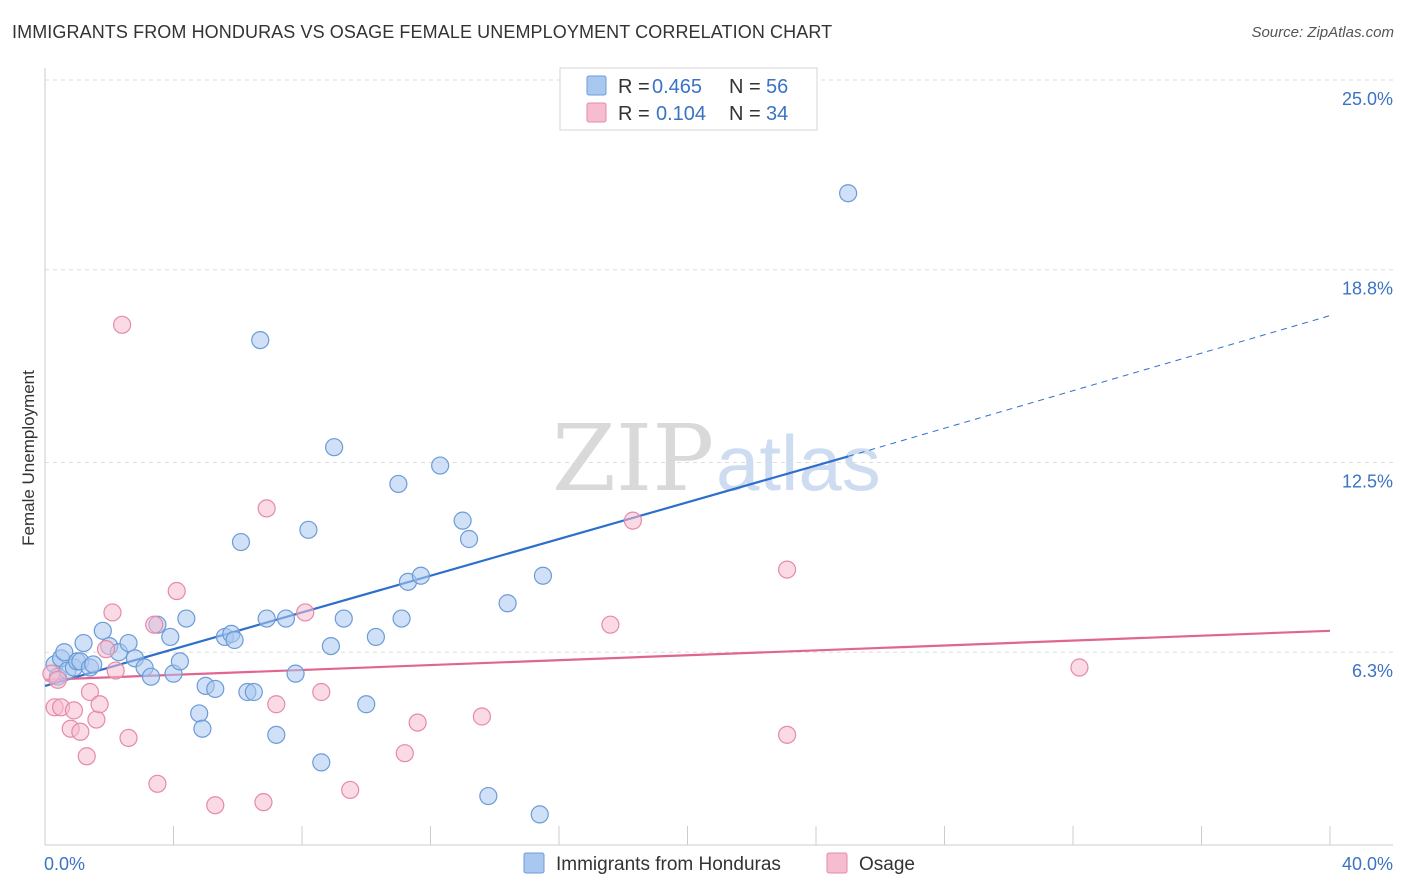 This screenshot has width=1406, height=892. I want to click on y-tick-label-1: 12.5%, so click(1367, 482).